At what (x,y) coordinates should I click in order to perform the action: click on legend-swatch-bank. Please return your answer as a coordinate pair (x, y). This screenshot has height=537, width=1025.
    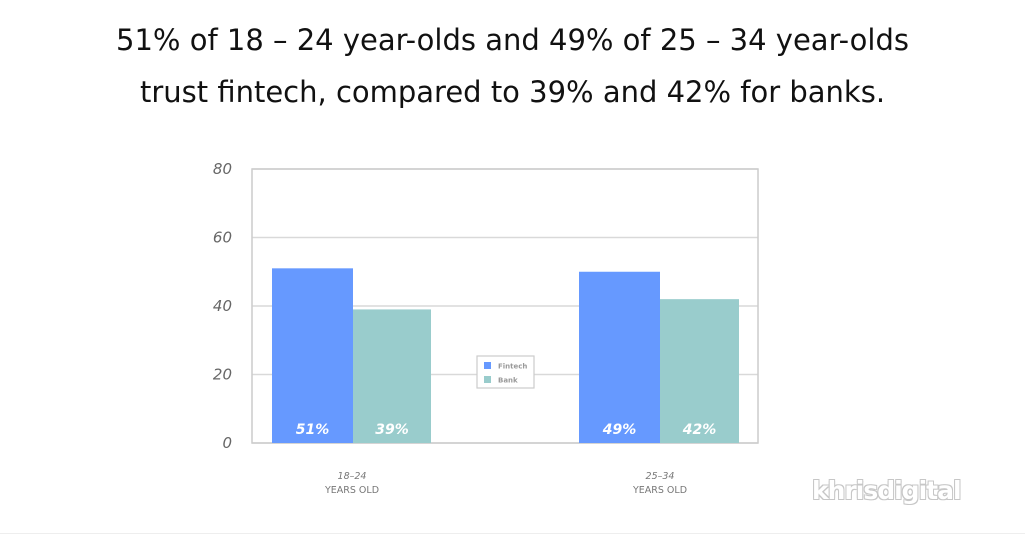
    Looking at the image, I should click on (487, 379).